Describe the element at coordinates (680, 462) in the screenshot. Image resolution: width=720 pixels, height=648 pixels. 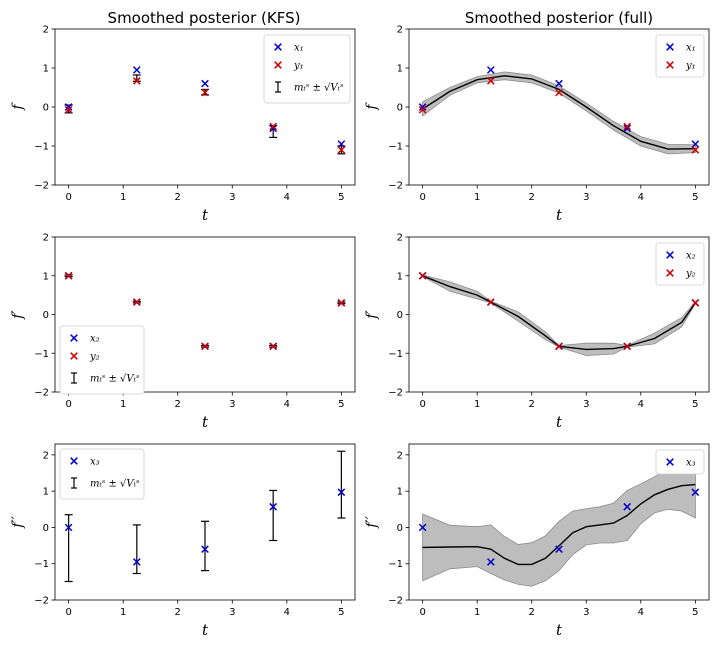
I see `legend-box` at that location.